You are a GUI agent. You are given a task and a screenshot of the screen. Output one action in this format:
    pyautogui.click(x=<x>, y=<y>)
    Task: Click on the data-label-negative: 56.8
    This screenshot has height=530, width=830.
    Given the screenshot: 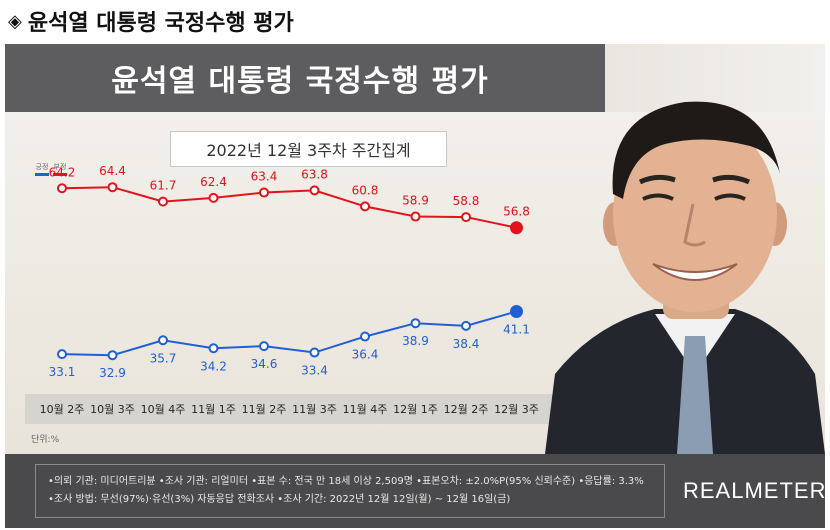 What is the action you would take?
    pyautogui.click(x=516, y=212)
    